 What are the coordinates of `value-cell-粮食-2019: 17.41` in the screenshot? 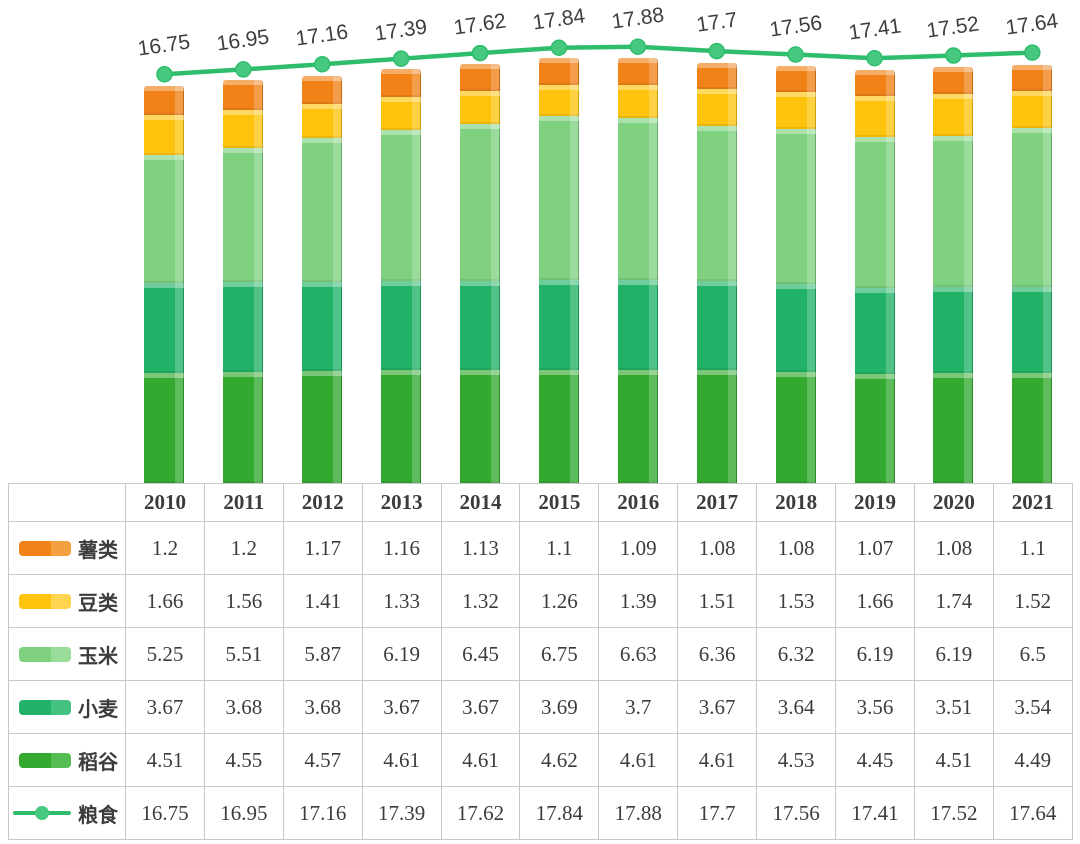 It's located at (875, 813).